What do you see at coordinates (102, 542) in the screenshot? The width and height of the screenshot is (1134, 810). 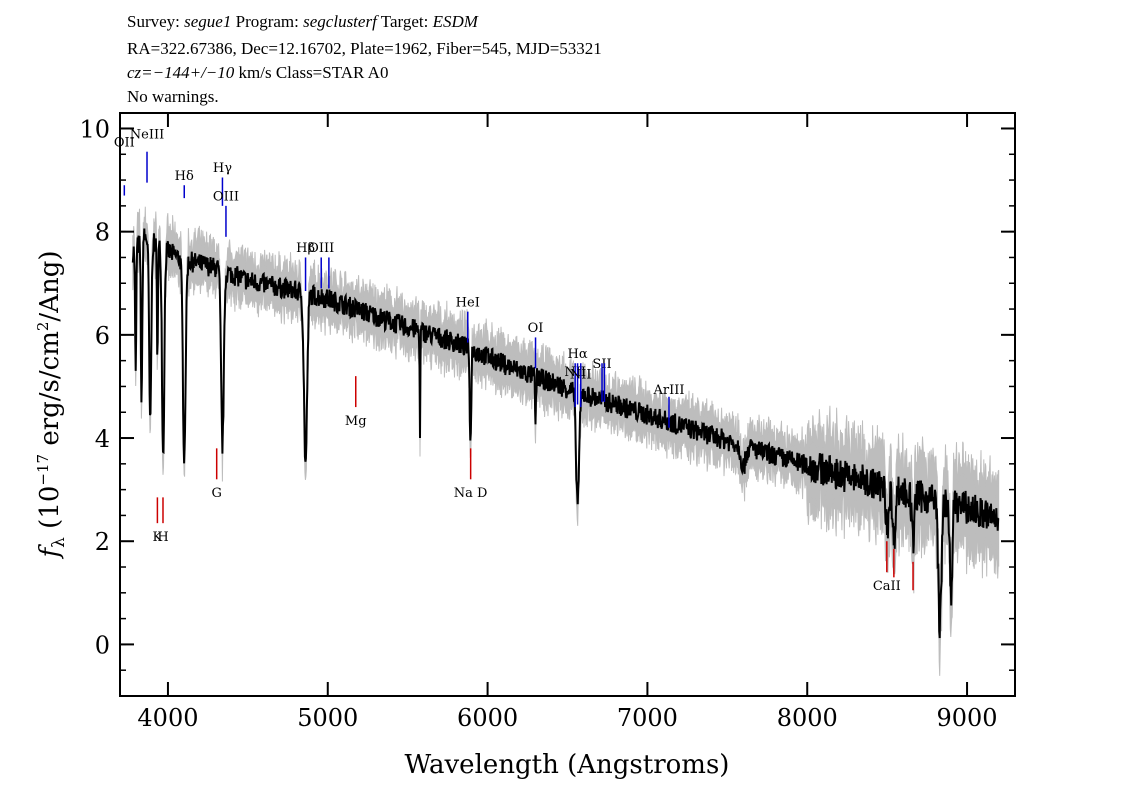 I see `y-tick-label: 2` at bounding box center [102, 542].